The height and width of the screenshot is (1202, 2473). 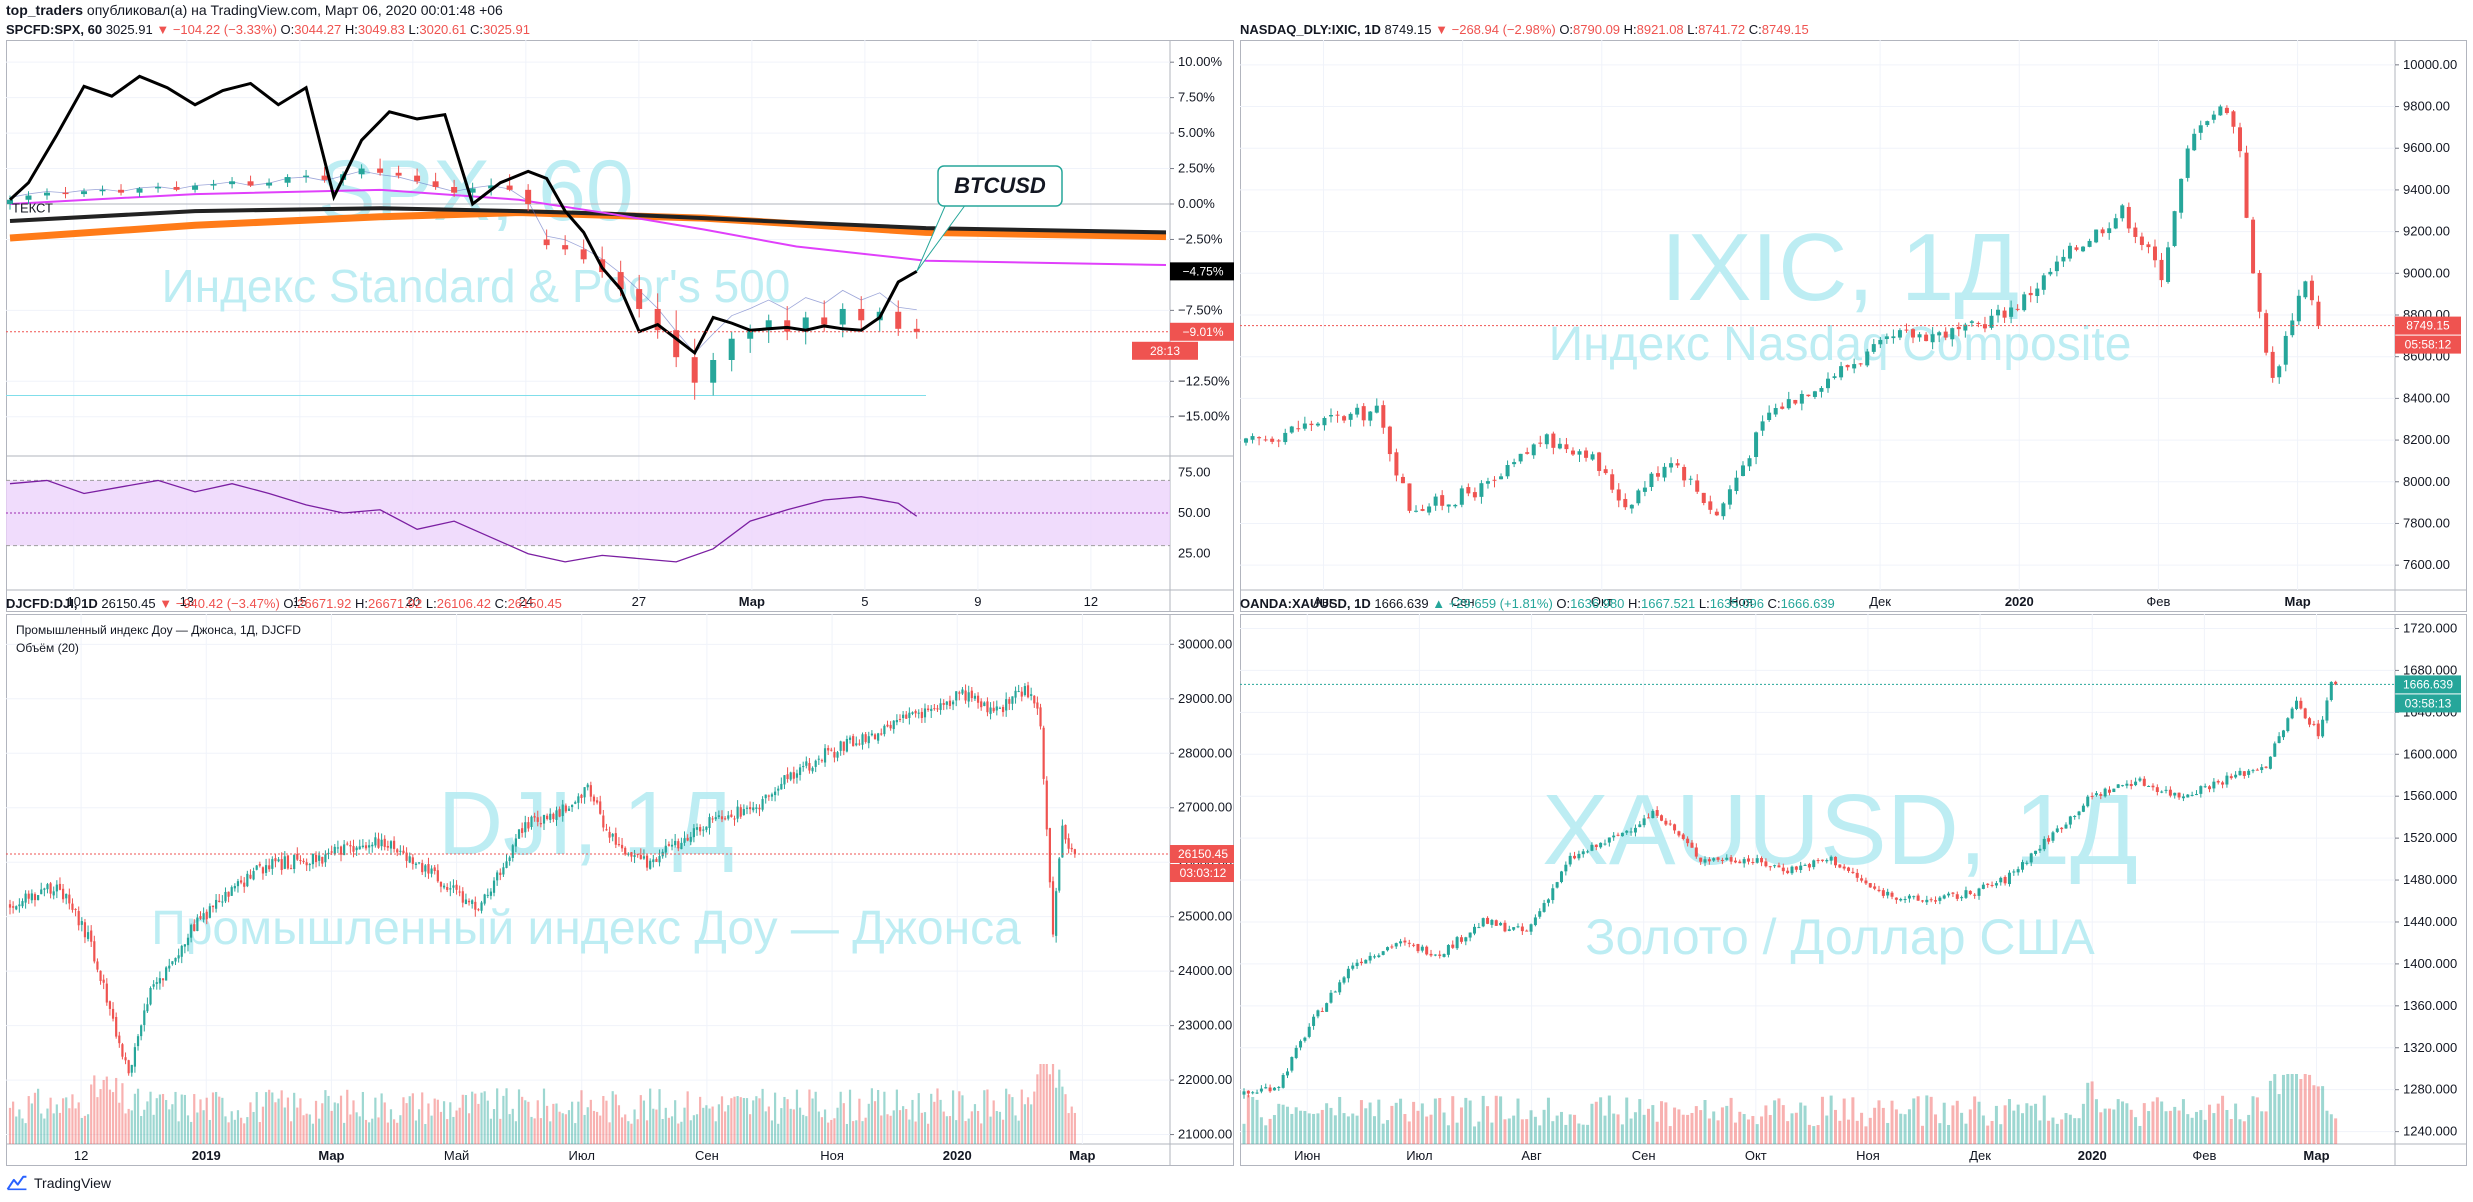 I want to click on xau-countdown-badge: 03:58:13, so click(x=2428, y=703).